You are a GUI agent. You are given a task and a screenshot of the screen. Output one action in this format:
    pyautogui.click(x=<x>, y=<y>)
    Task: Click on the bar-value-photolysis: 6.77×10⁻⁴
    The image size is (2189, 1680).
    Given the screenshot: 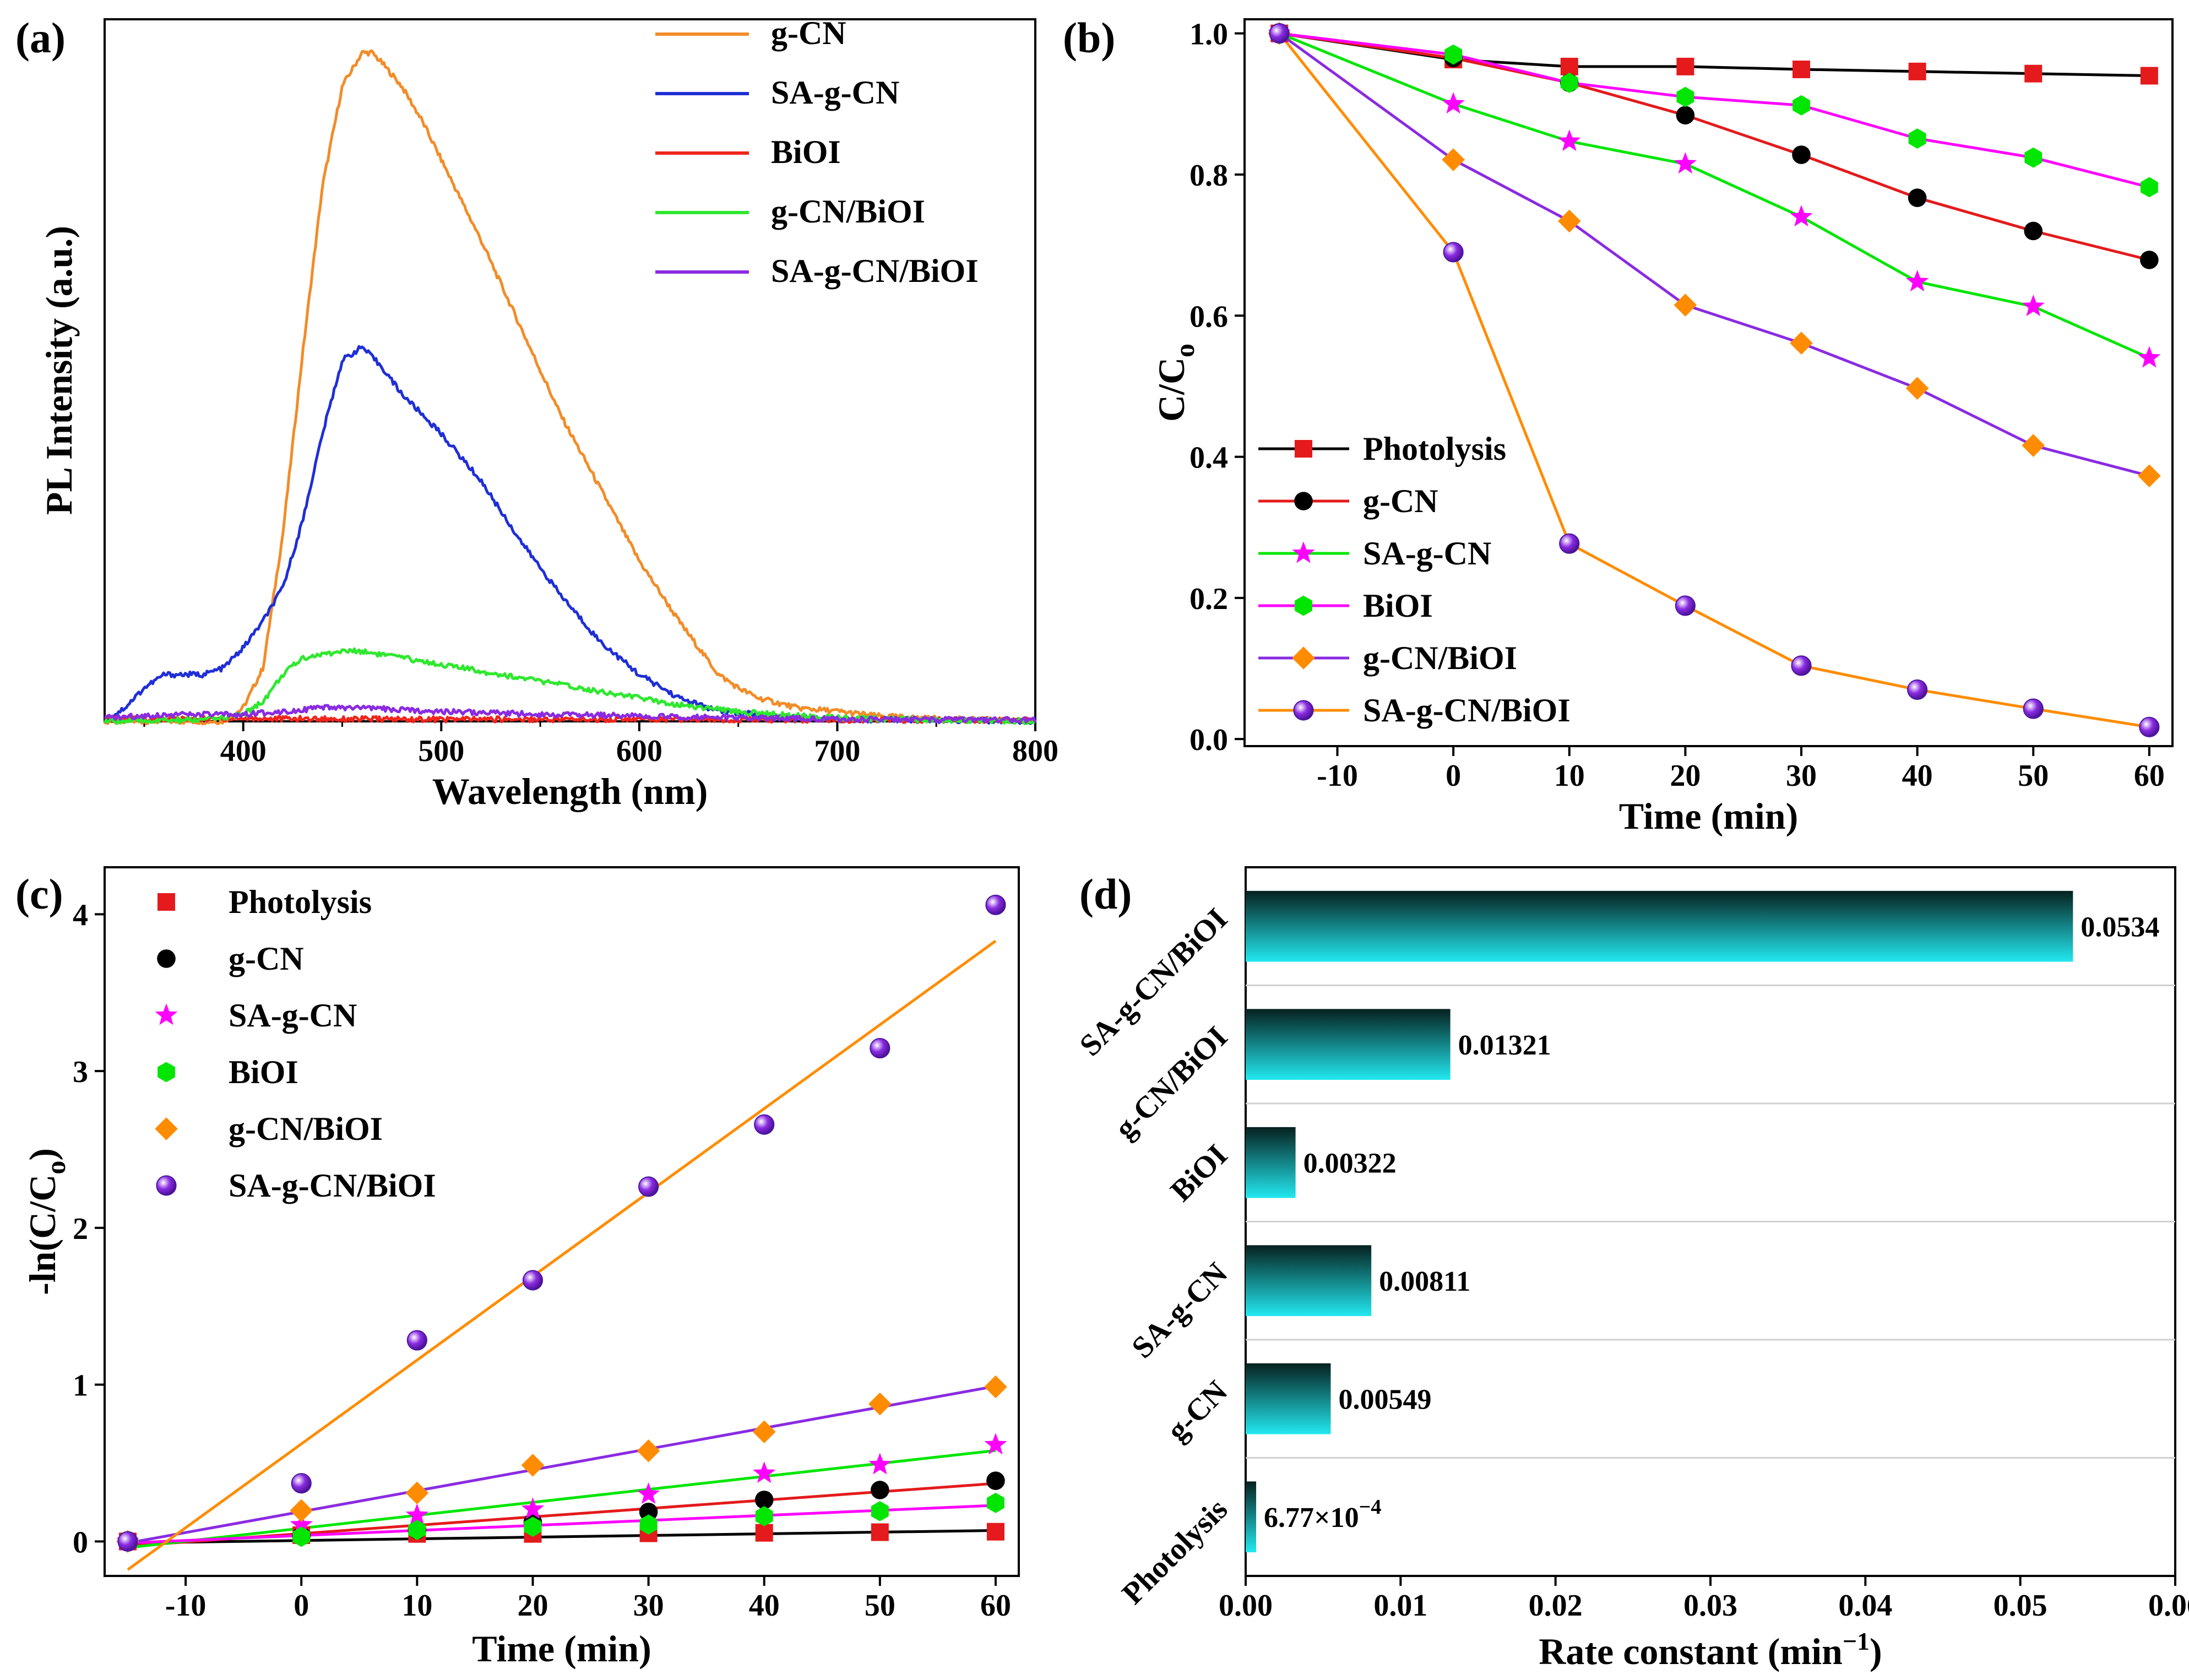 What is the action you would take?
    pyautogui.click(x=1322, y=1515)
    